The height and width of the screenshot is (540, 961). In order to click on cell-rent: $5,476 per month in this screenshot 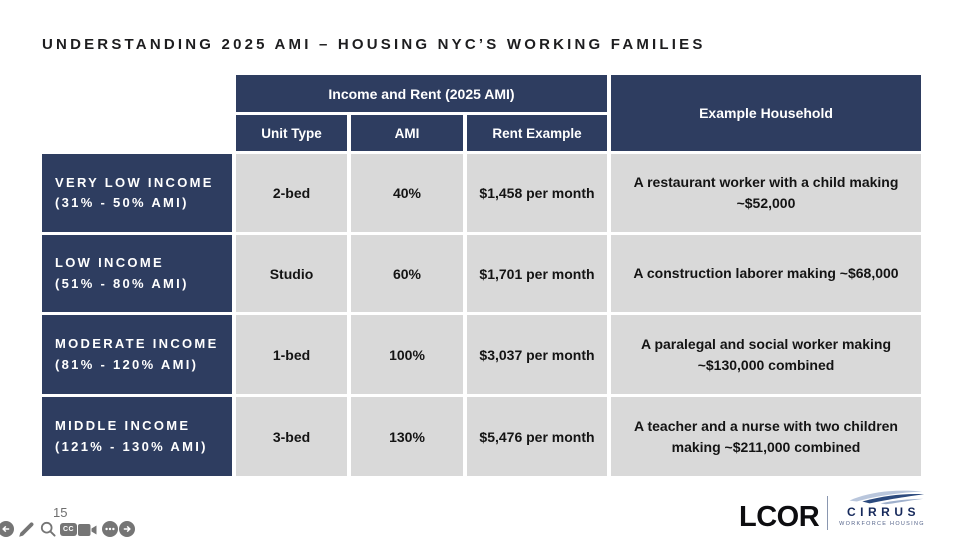, I will do `click(537, 436)`.